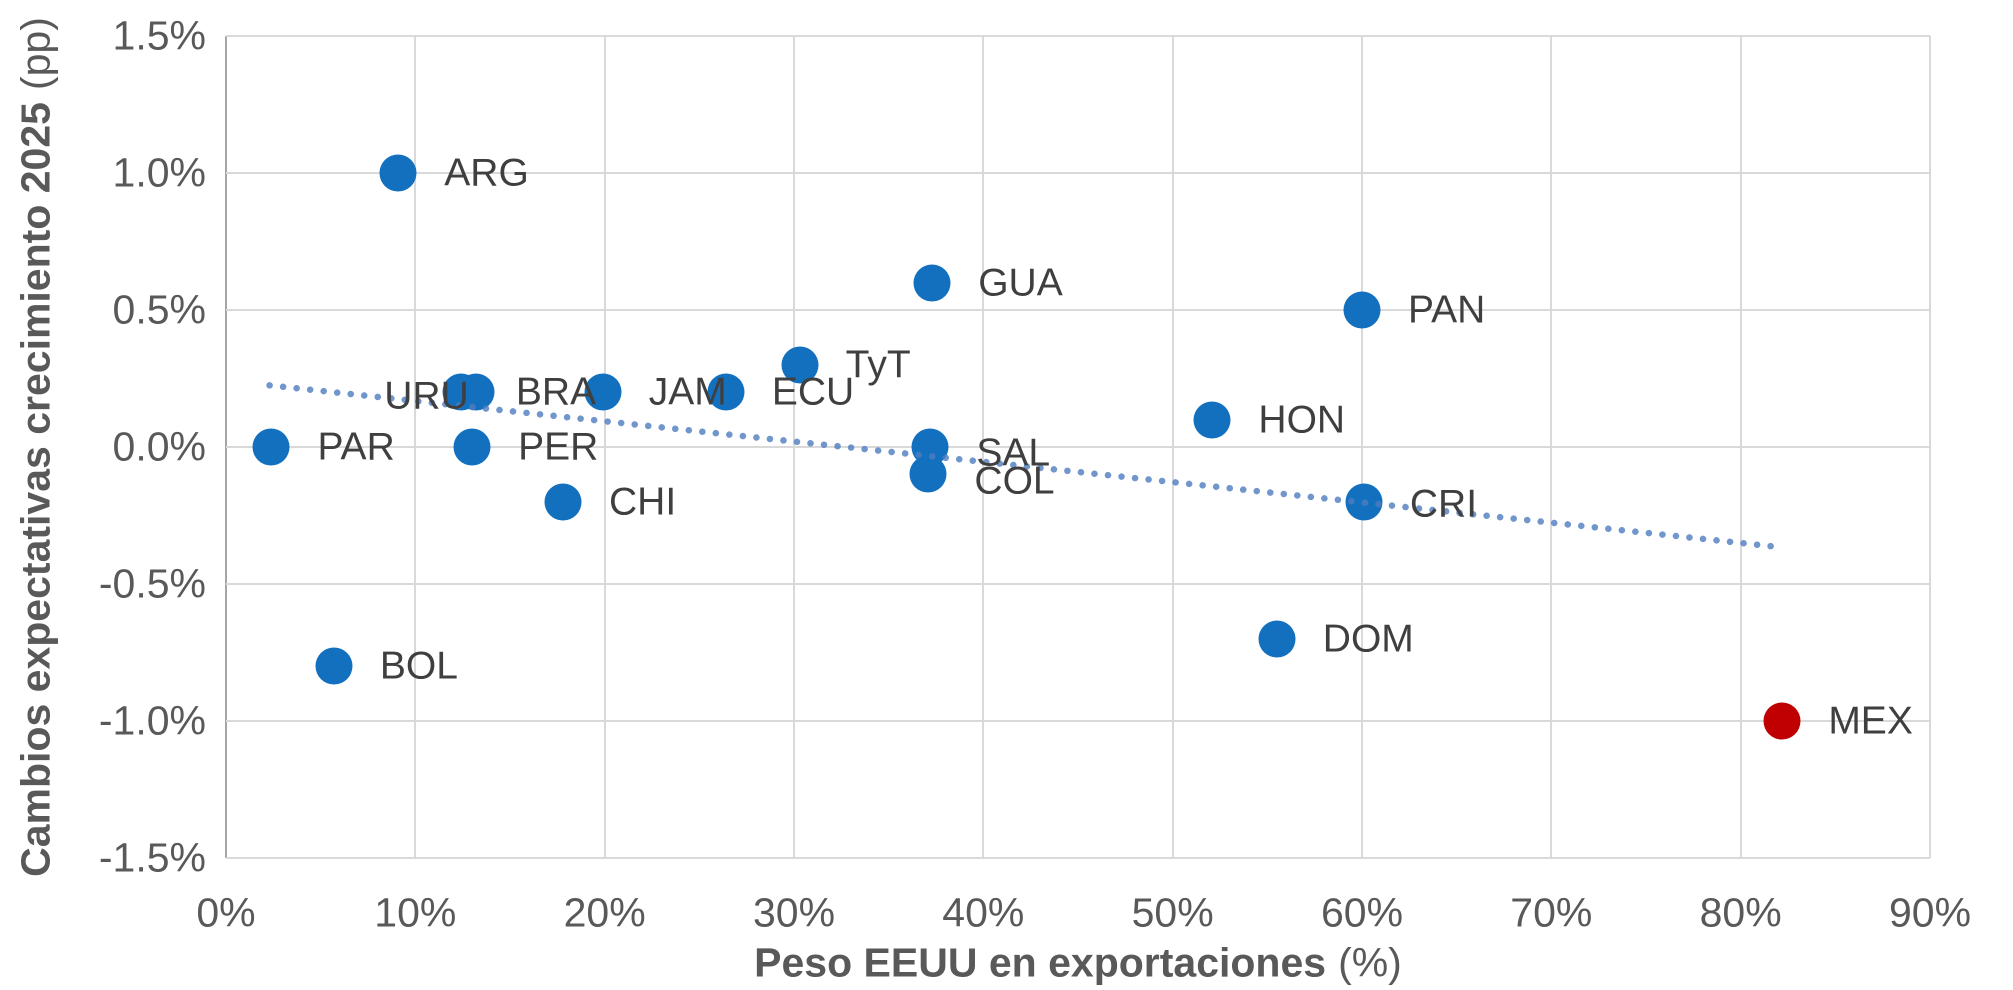  I want to click on gridline-y--1.5%, so click(1078, 858).